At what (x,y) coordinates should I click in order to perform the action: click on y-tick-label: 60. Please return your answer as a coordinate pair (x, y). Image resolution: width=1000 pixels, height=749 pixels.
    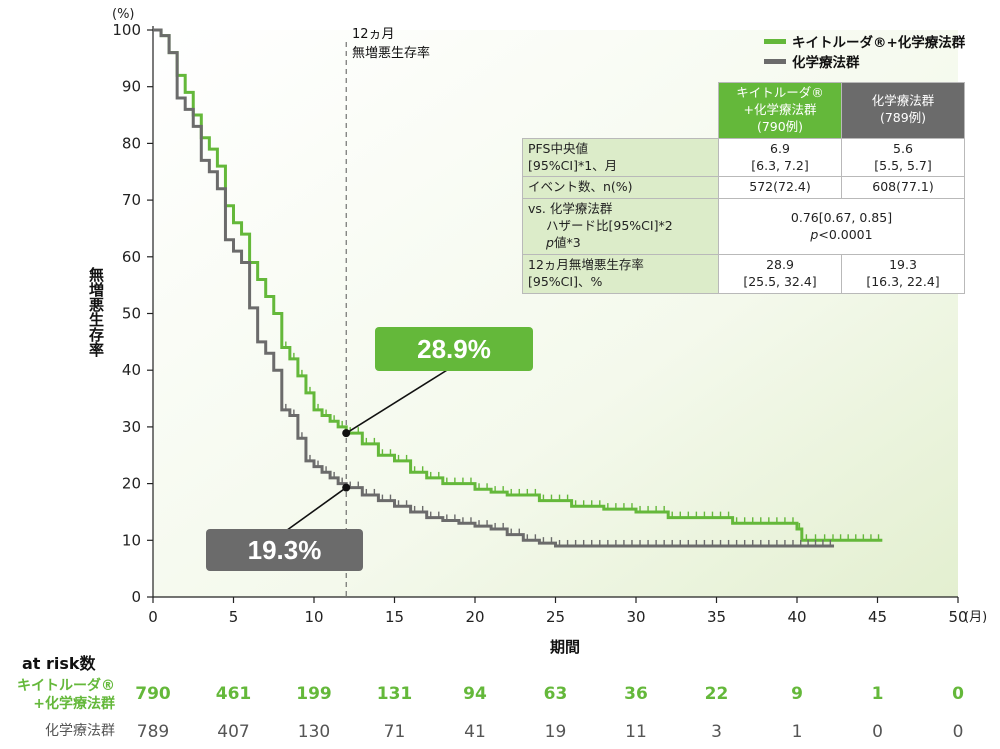
    Looking at the image, I should click on (131, 257).